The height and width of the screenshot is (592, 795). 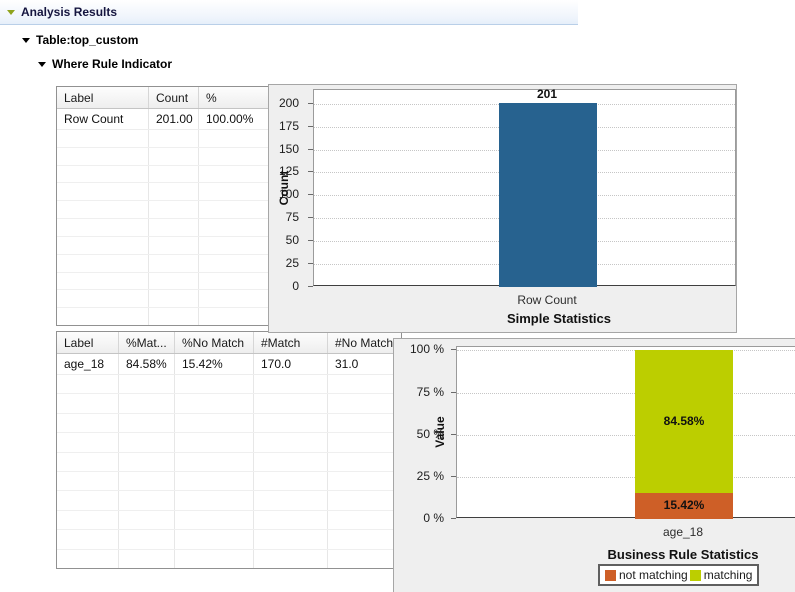 I want to click on x-category-label: age_18, so click(x=683, y=532).